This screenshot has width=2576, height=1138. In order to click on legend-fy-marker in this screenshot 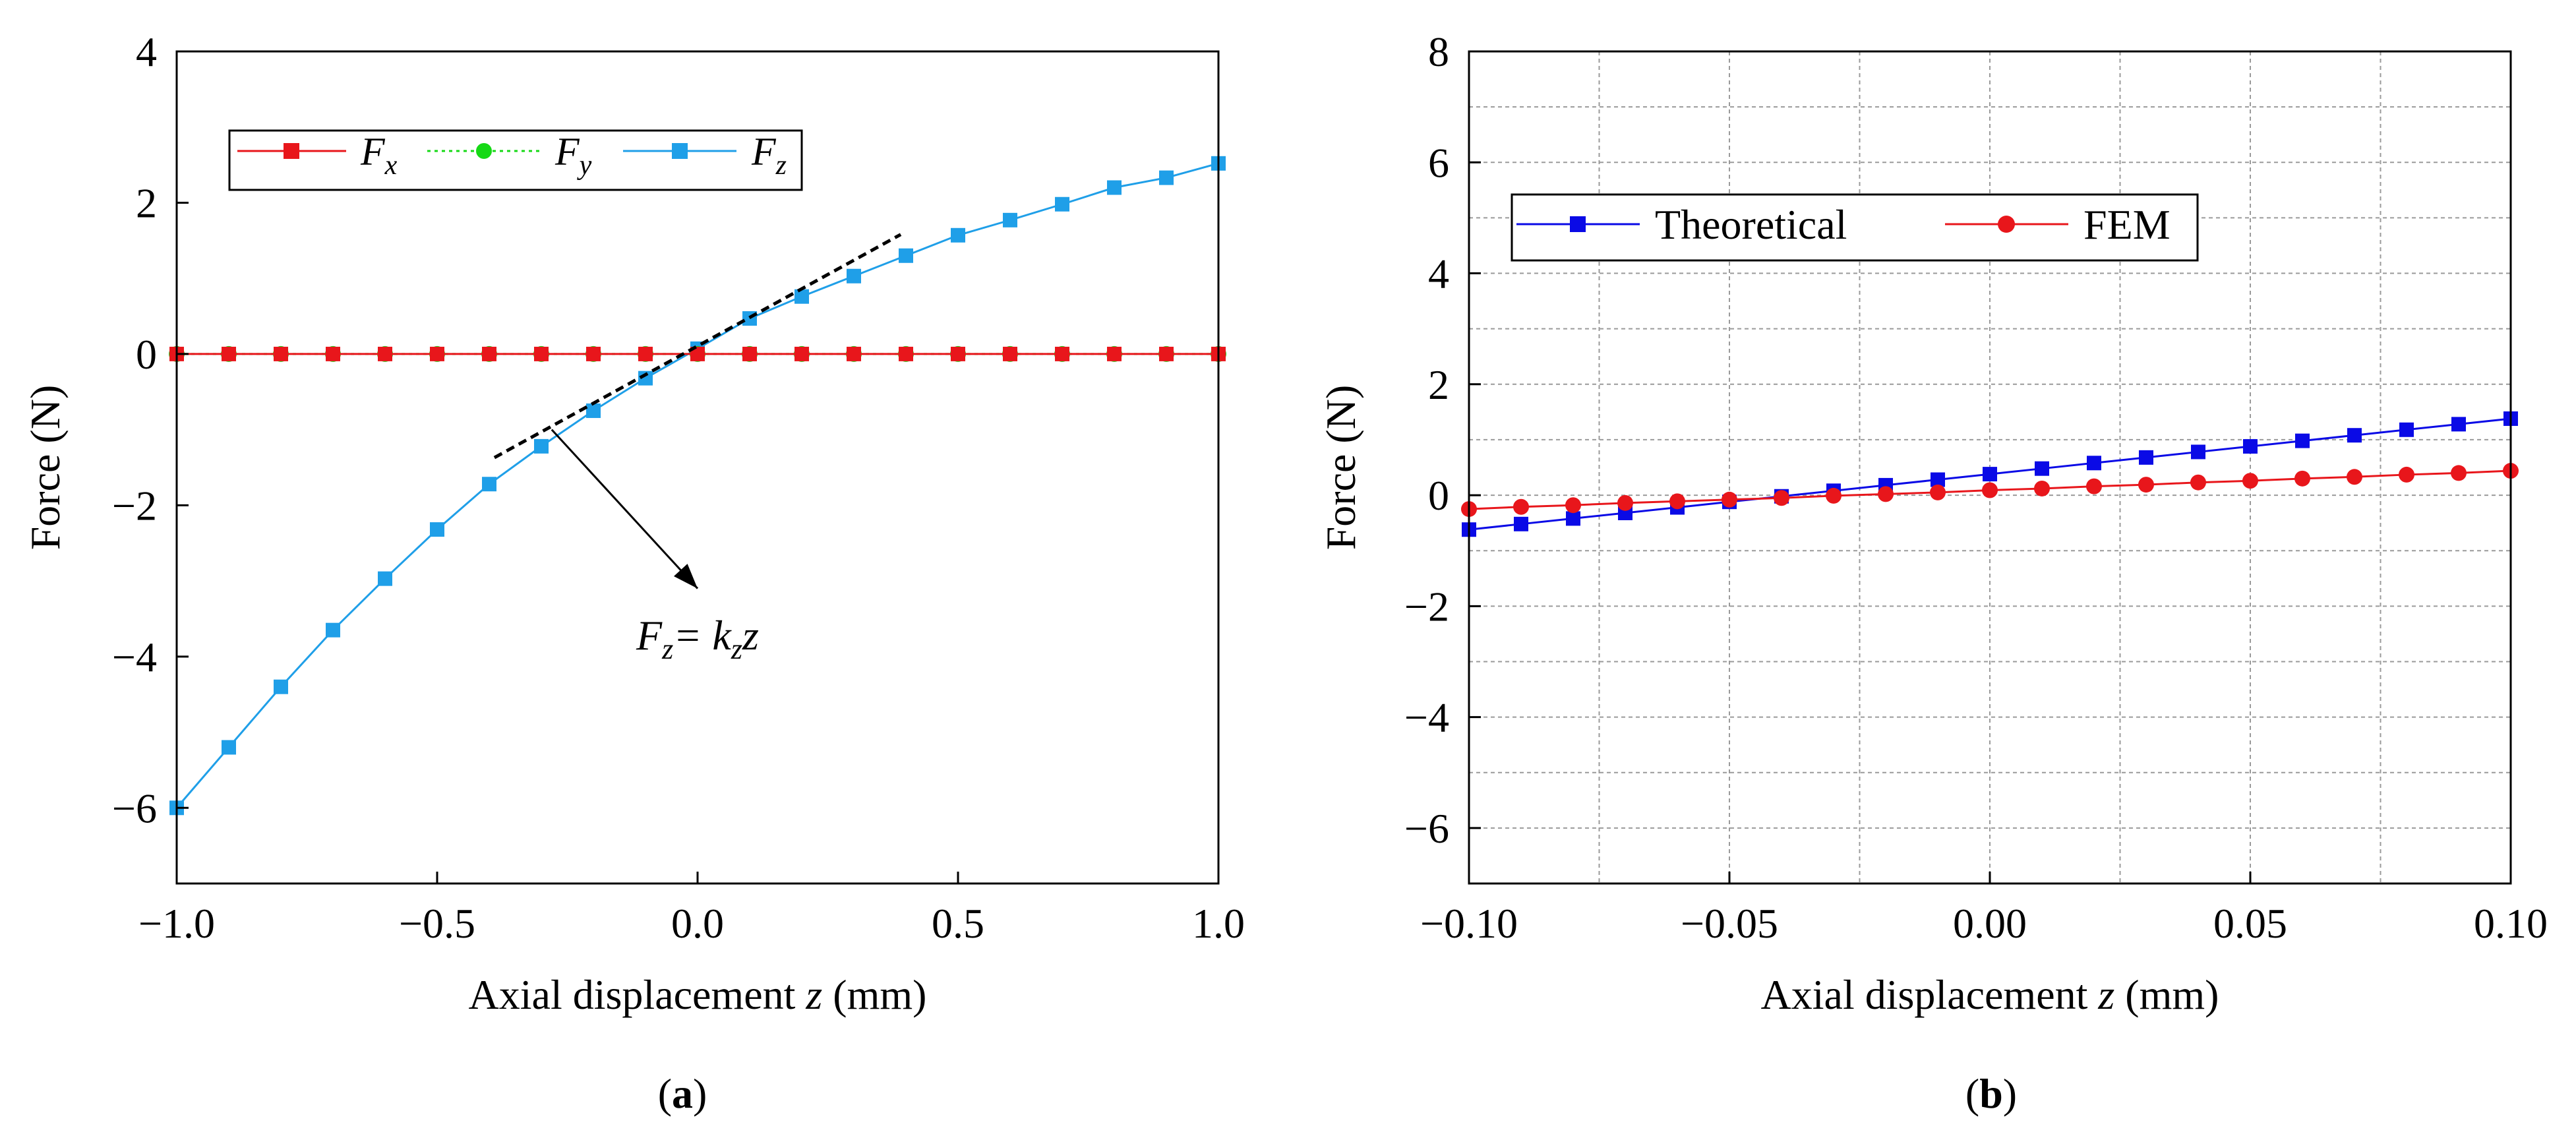, I will do `click(484, 151)`.